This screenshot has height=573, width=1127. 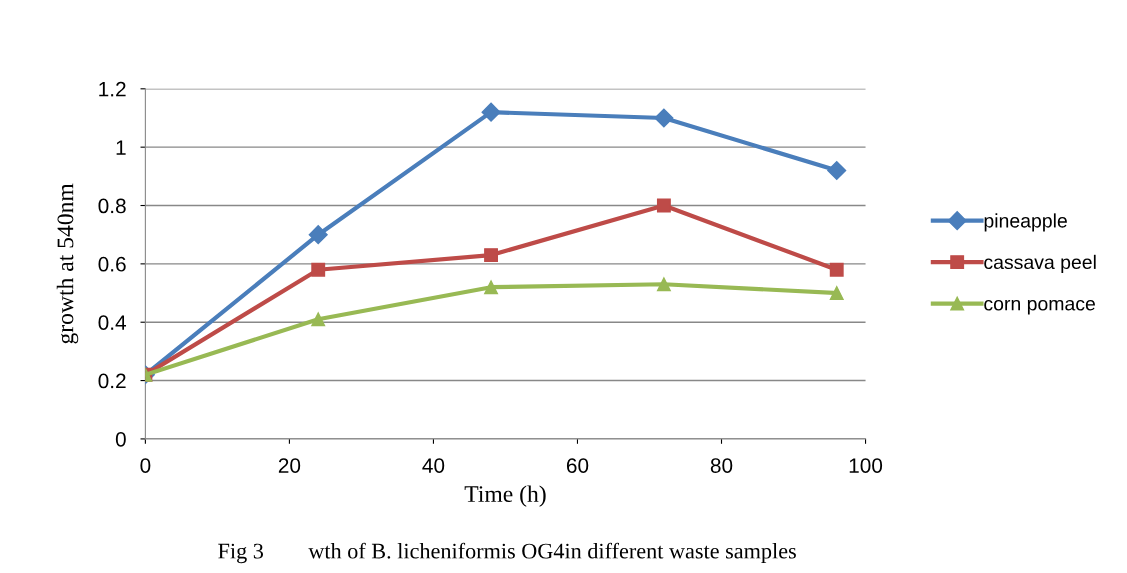 I want to click on y-tick-label: 0, so click(x=120, y=439).